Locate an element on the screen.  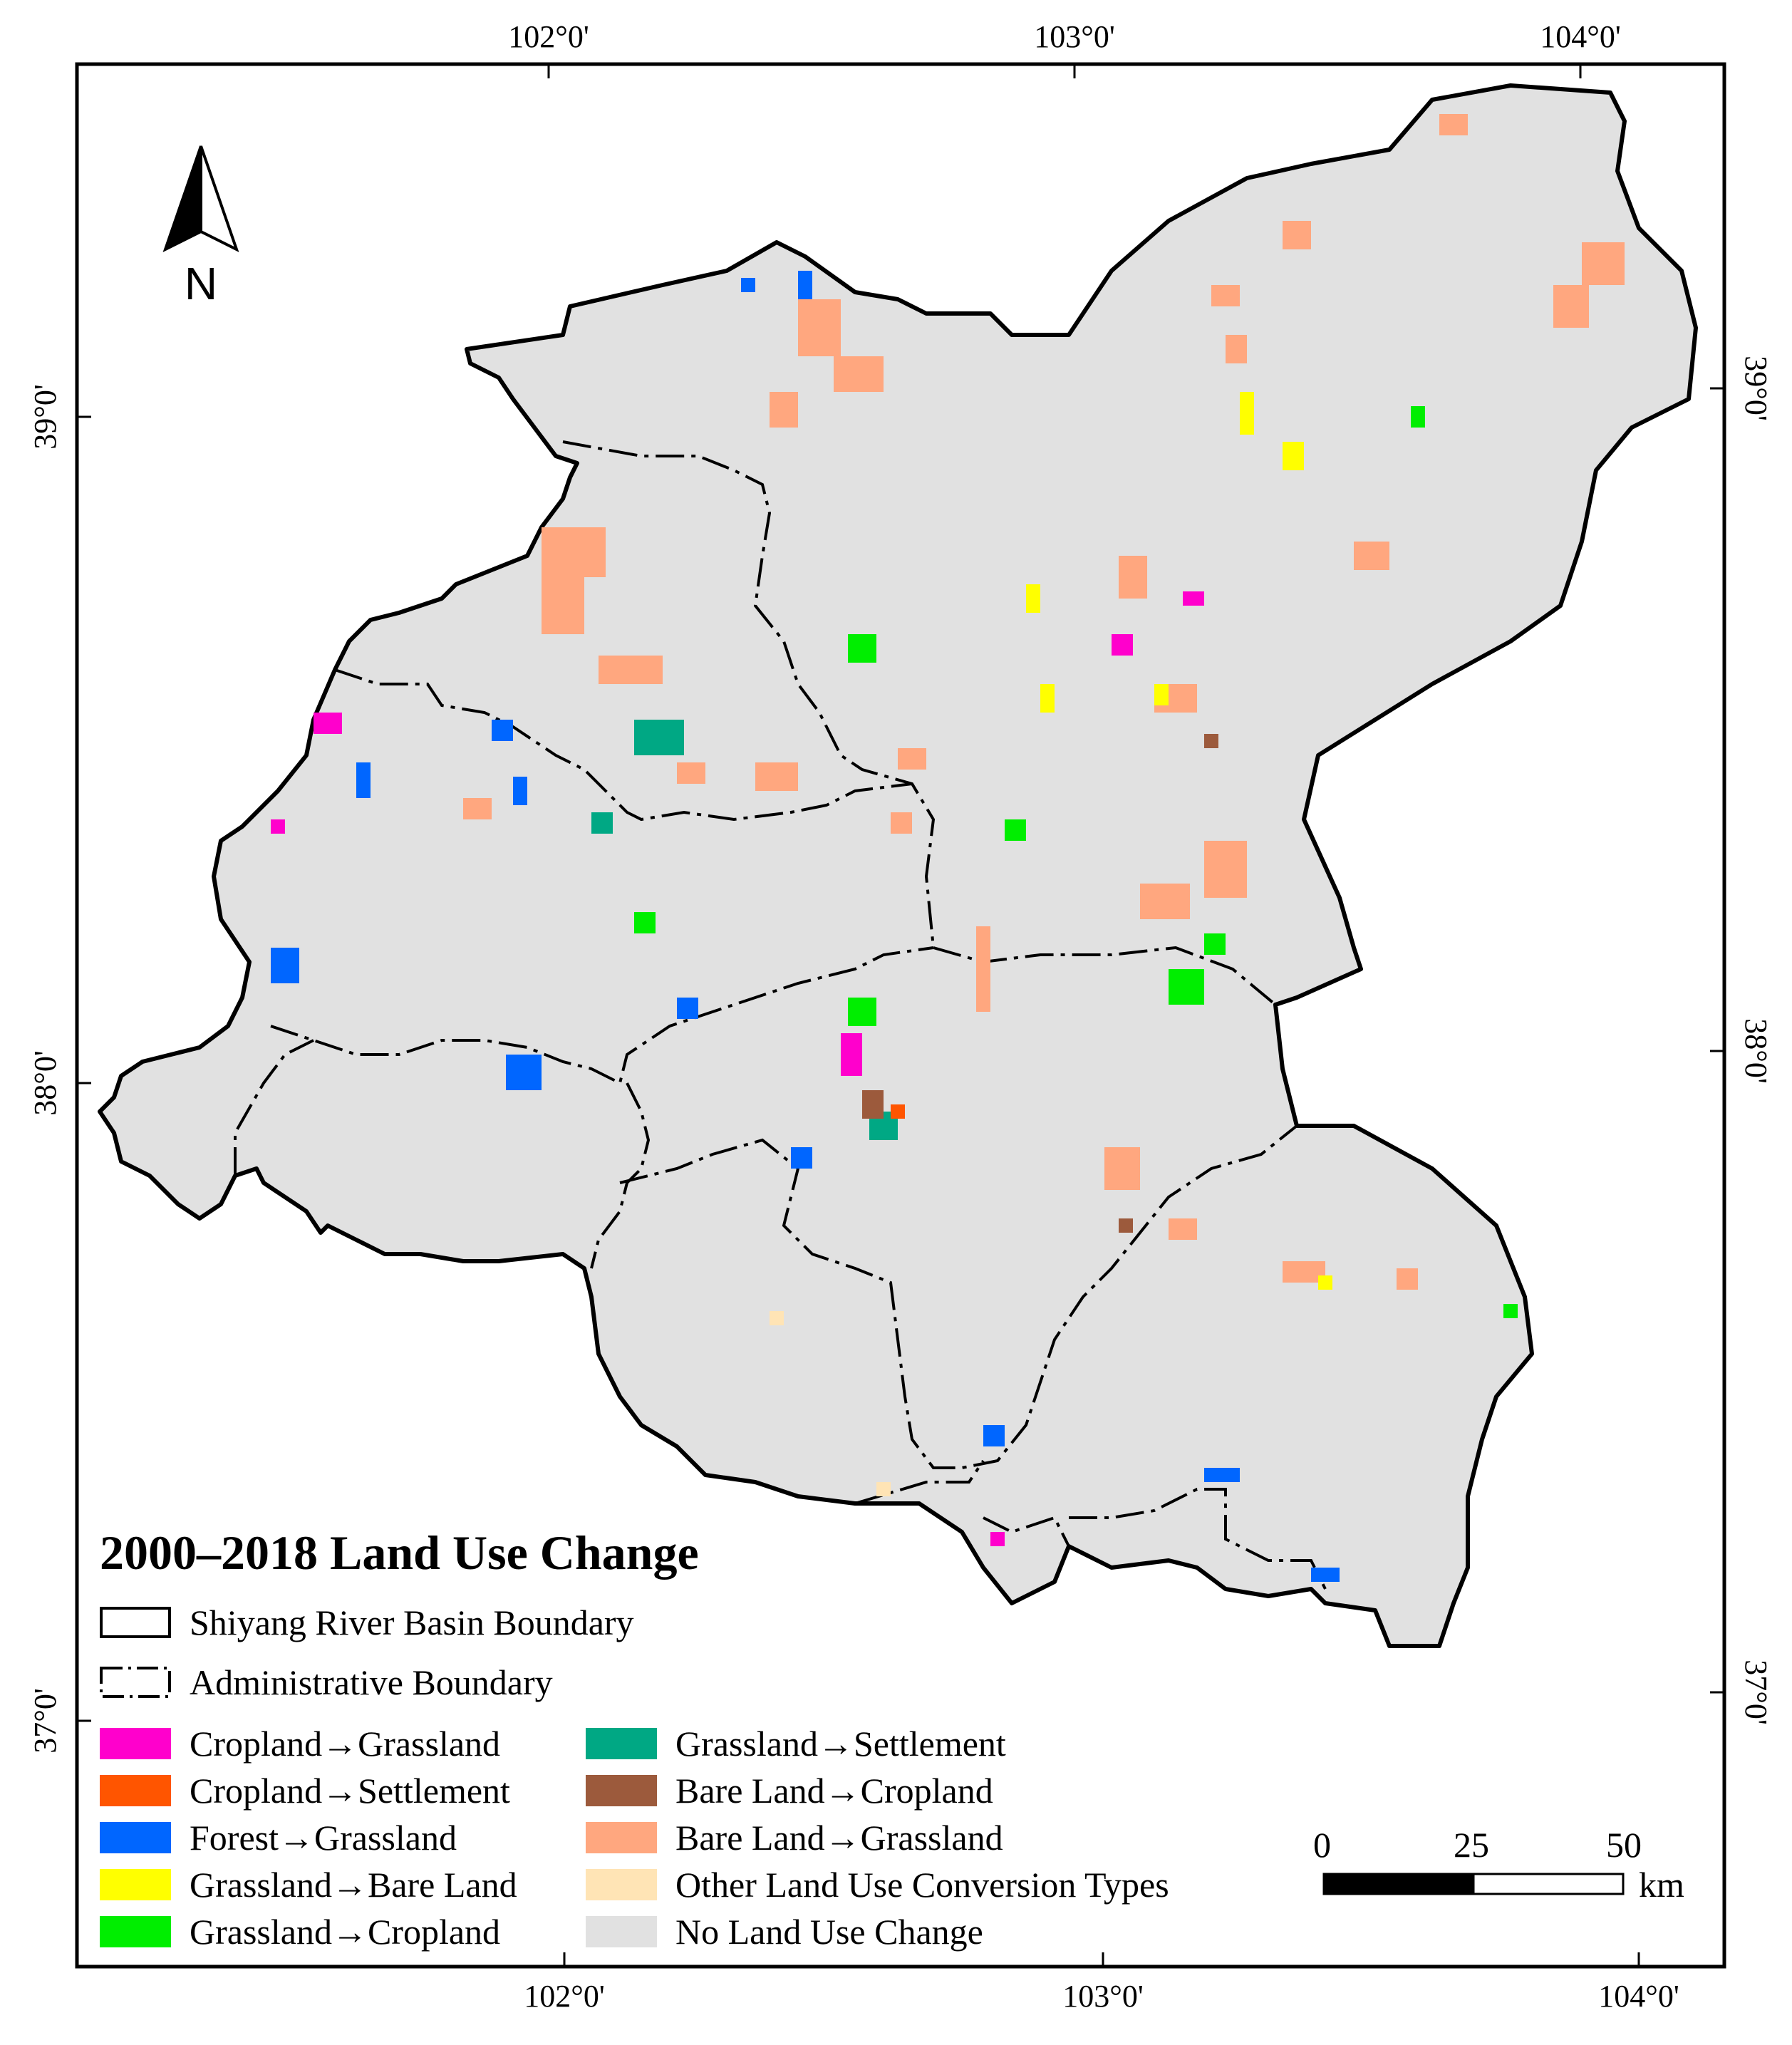
legend-item: Cropland→Grassland is located at coordinates (300, 1743).